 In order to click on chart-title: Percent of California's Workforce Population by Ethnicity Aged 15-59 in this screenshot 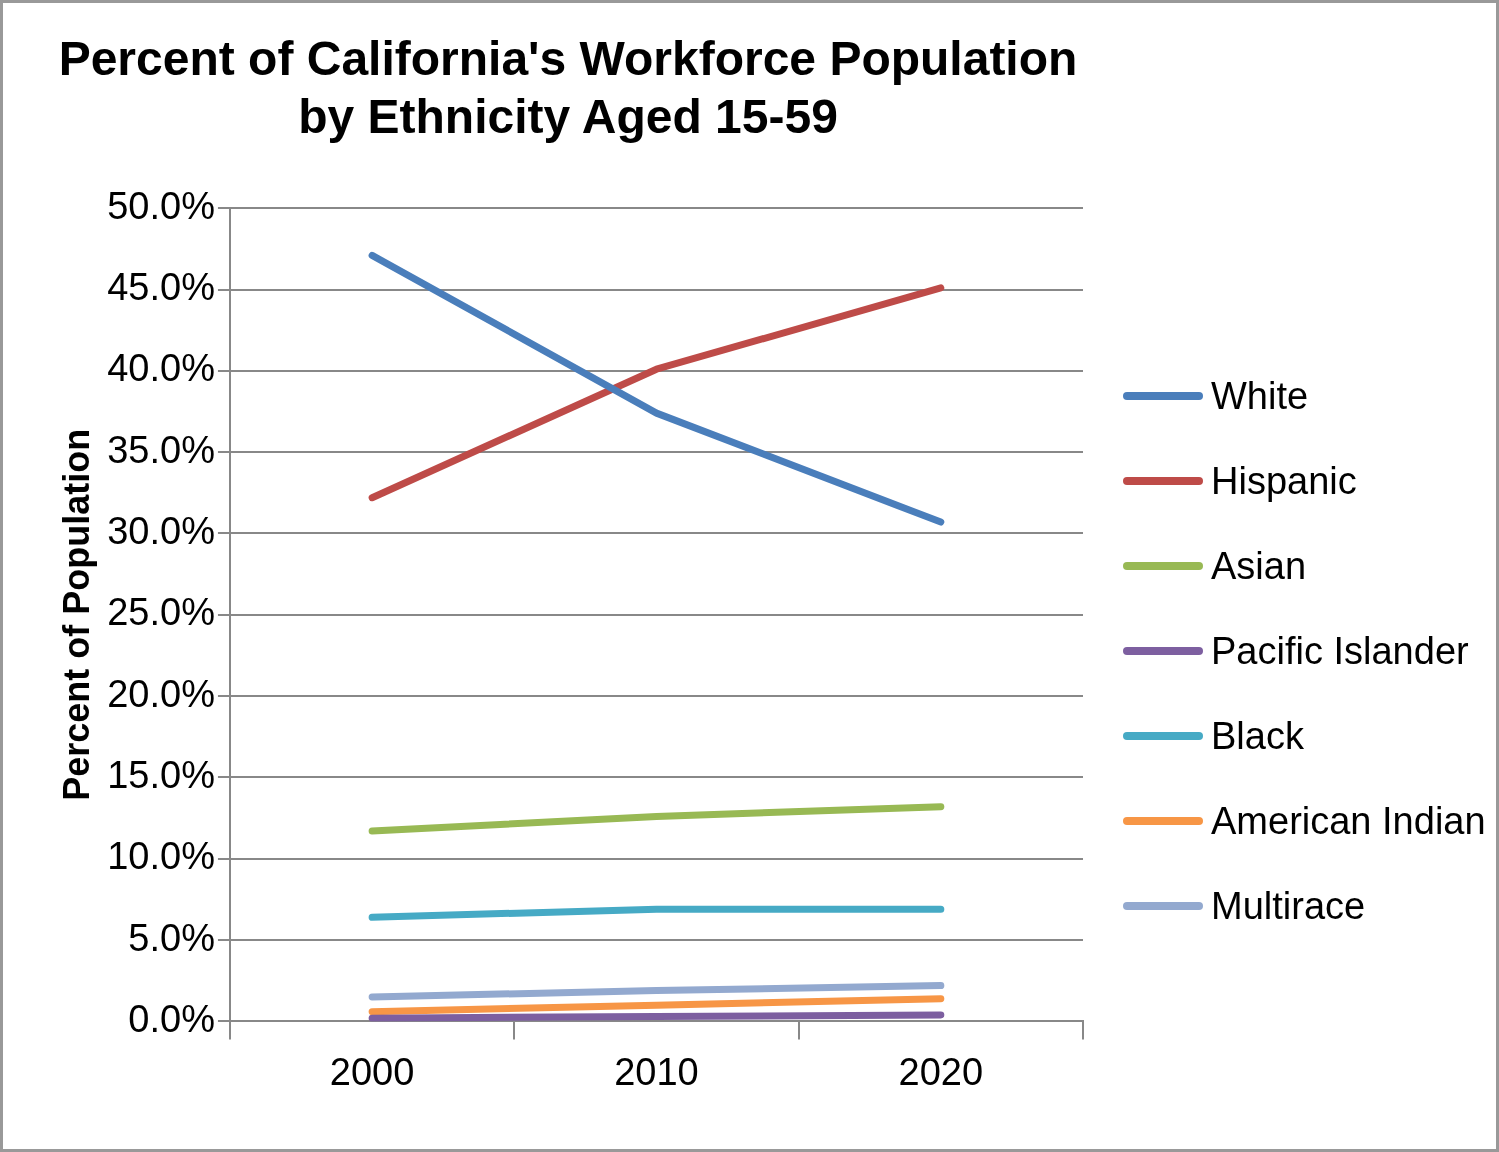, I will do `click(568, 87)`.